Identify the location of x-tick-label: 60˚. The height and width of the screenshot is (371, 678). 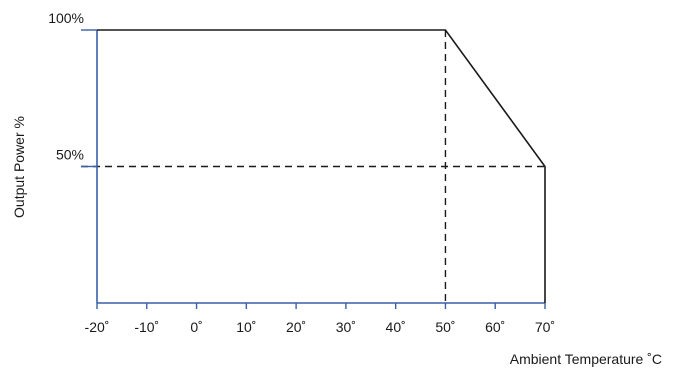
(495, 327).